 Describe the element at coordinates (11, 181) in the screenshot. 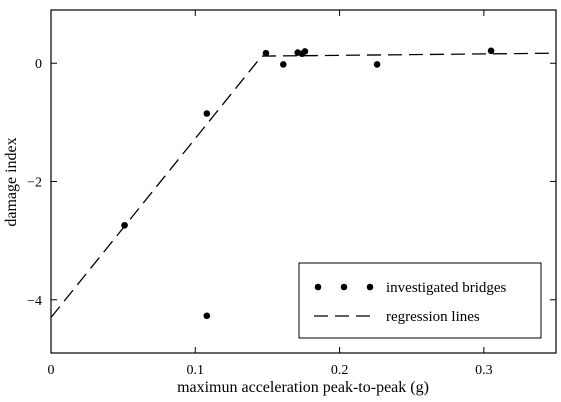

I see `y-axis-label: damage index` at that location.